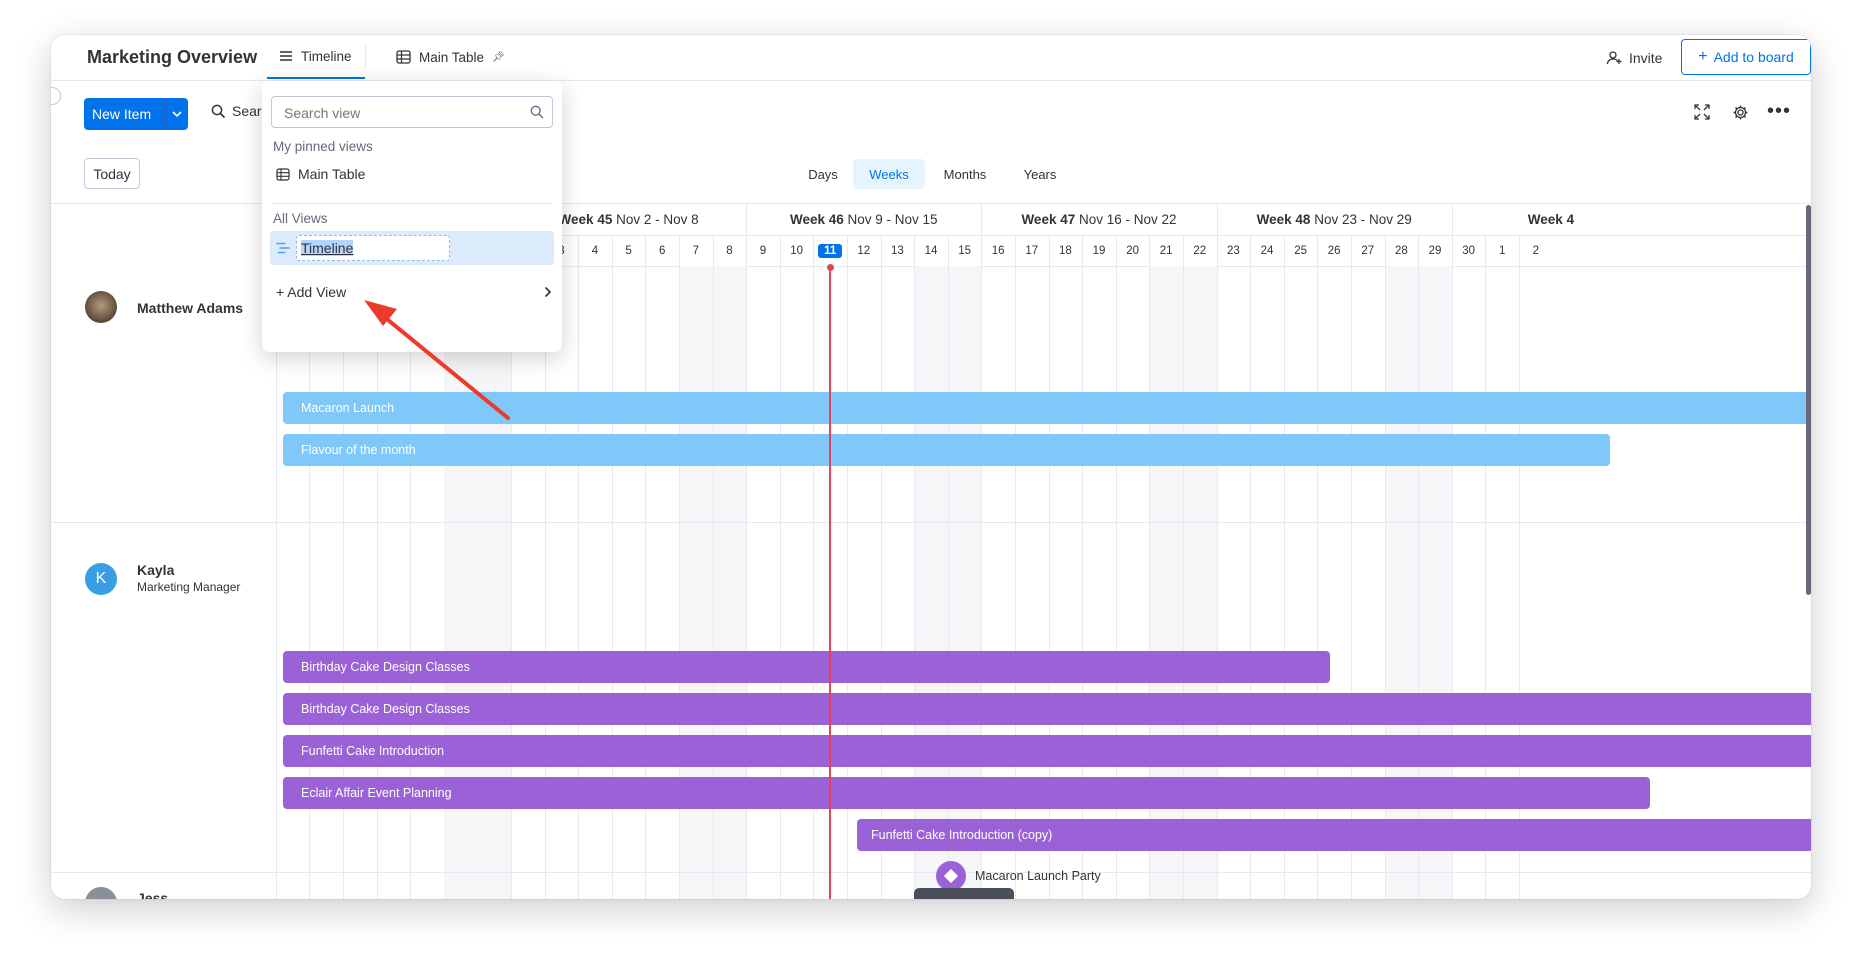 The height and width of the screenshot is (964, 1861). Describe the element at coordinates (655, 219) in the screenshot. I see `week-range: Nov 2 - Nov 8` at that location.